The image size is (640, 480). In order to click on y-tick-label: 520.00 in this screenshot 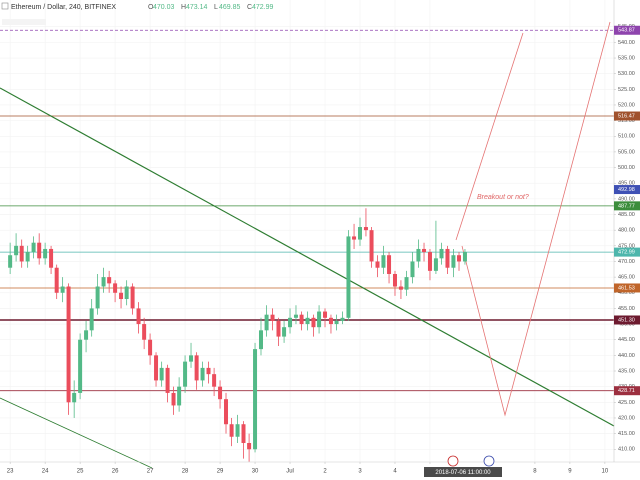, I will do `click(626, 105)`.